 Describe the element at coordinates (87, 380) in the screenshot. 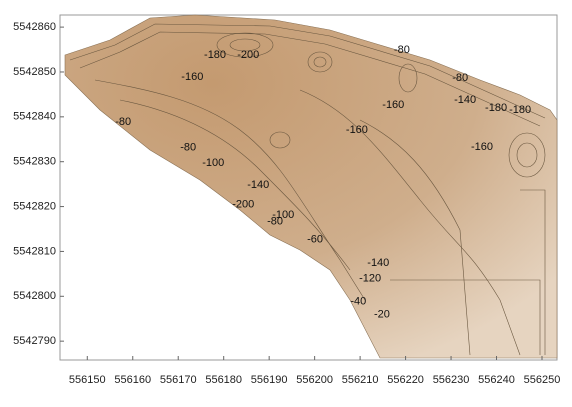

I see `x-tick-label: 556150` at that location.